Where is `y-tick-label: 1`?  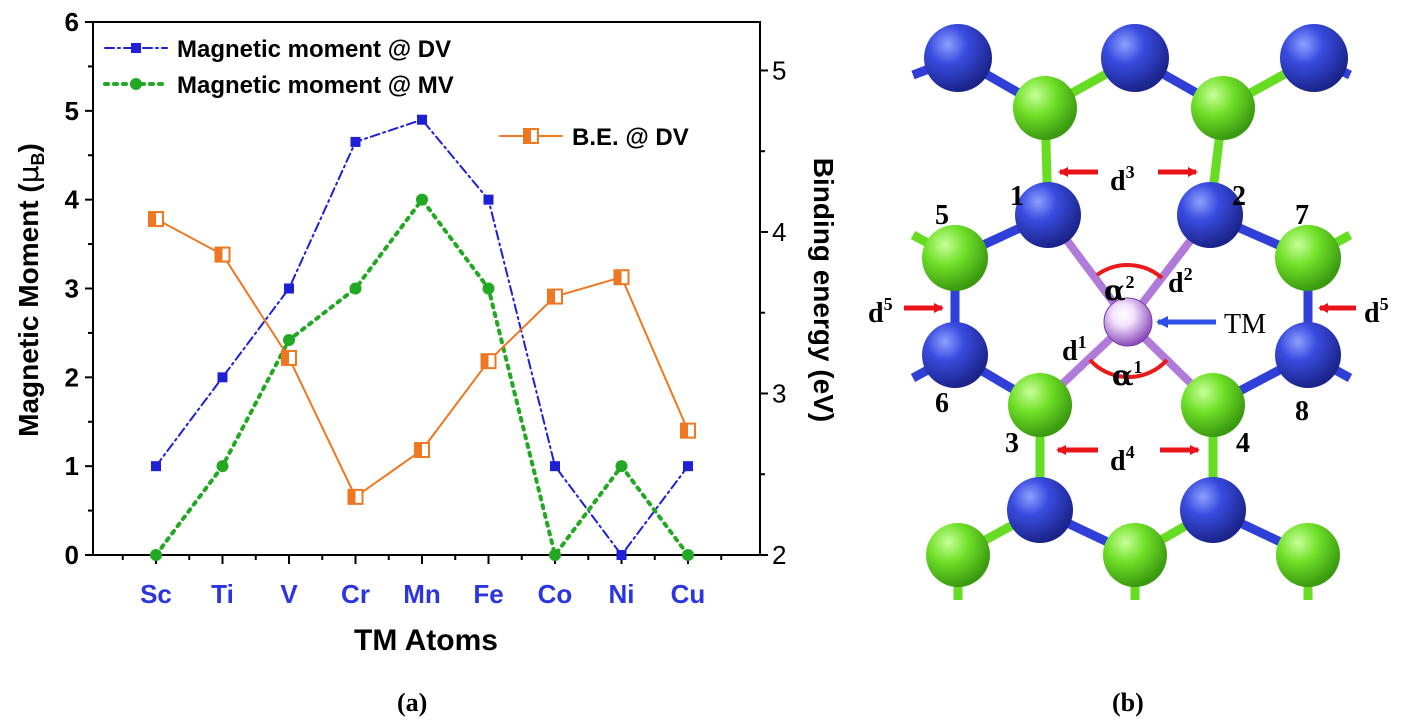 y-tick-label: 1 is located at coordinates (72, 466).